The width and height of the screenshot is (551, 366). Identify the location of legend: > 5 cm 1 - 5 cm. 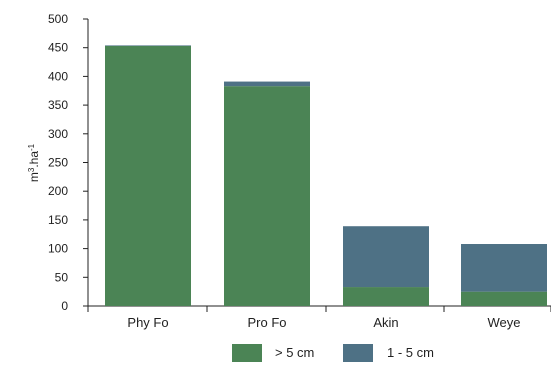
(333, 353).